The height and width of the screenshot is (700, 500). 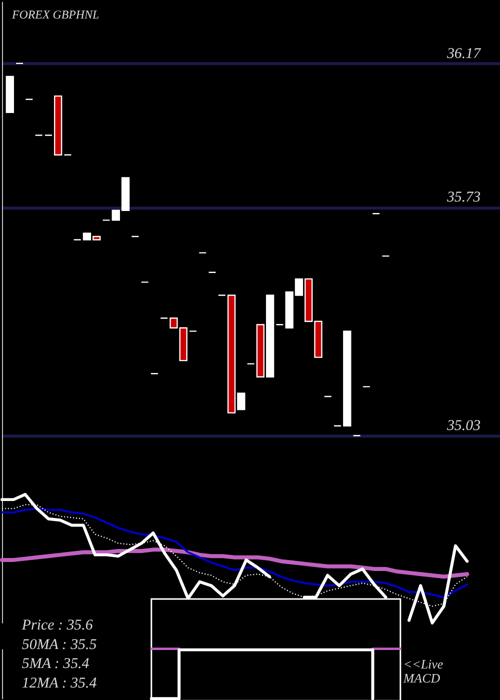 What do you see at coordinates (463, 426) in the screenshot?
I see `y-tick-label: 35.03` at bounding box center [463, 426].